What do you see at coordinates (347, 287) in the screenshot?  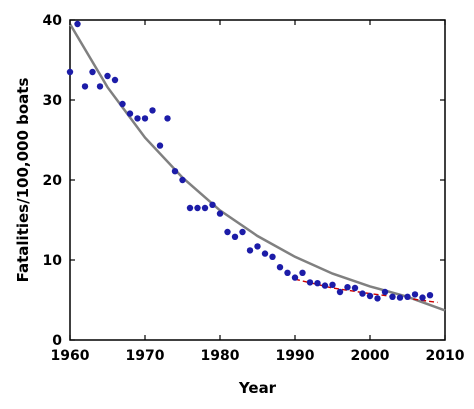 I see `data-point-1997` at bounding box center [347, 287].